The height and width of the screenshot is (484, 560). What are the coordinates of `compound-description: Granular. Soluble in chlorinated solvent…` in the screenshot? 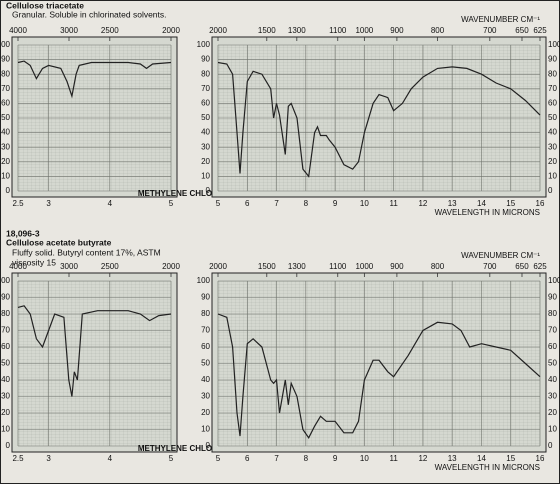 It's located at (89, 14).